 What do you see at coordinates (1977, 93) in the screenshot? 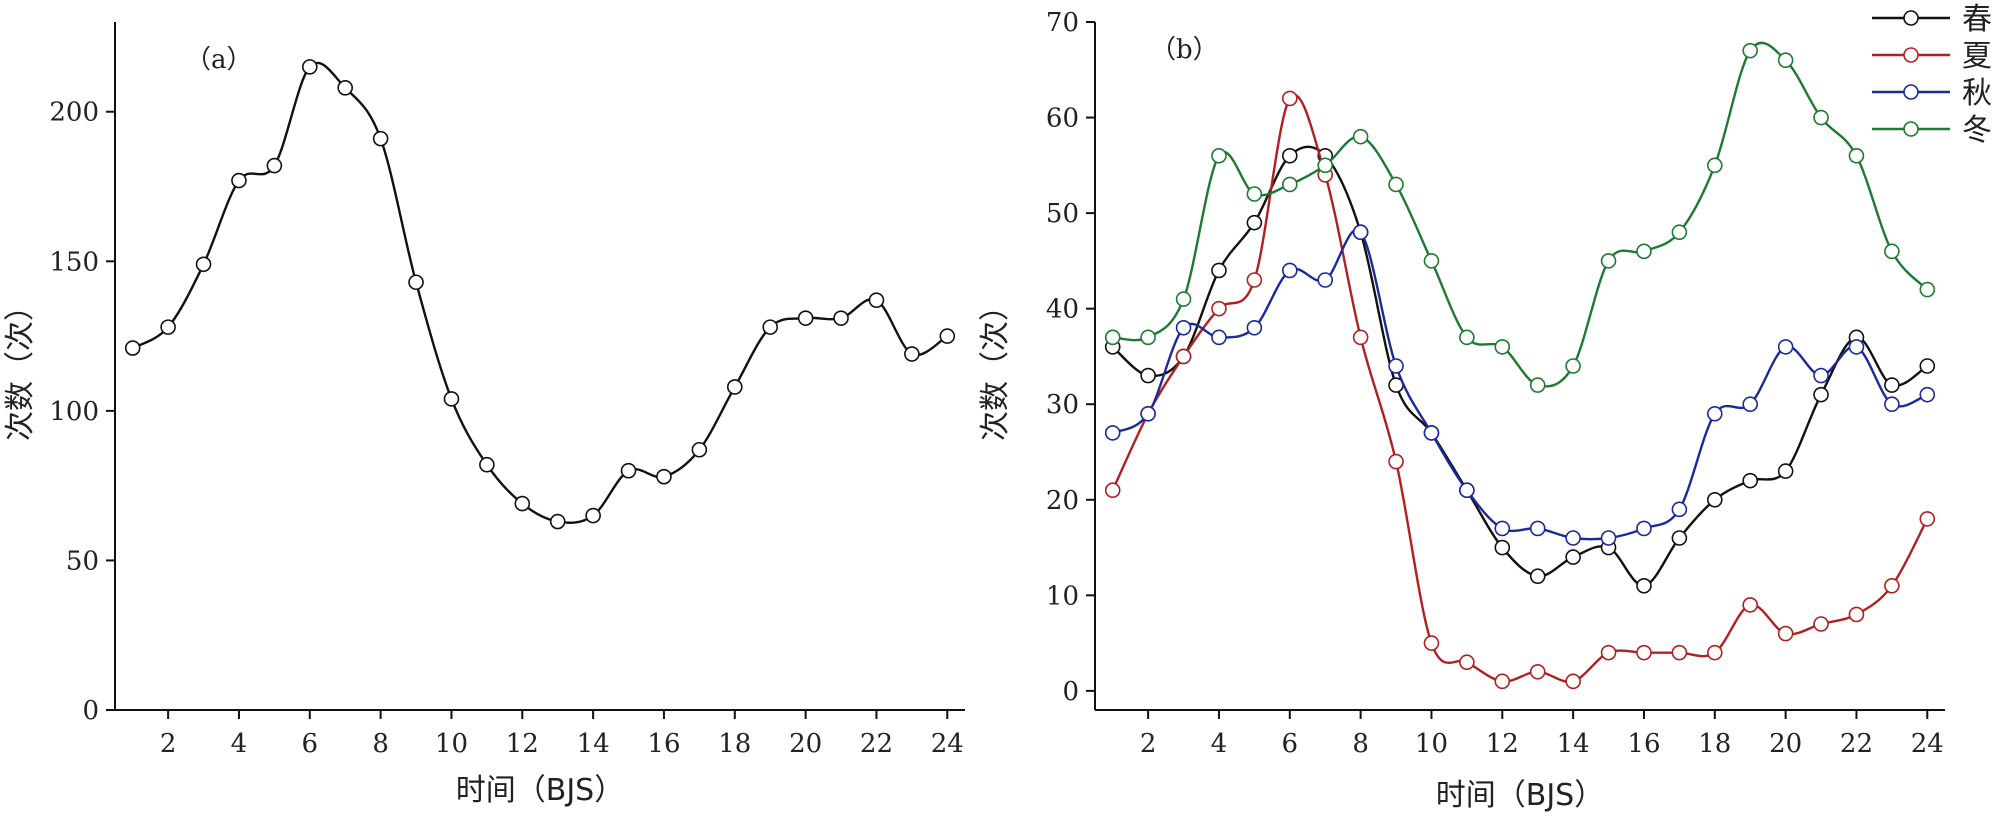
I see `legend-label: 秋` at bounding box center [1977, 93].